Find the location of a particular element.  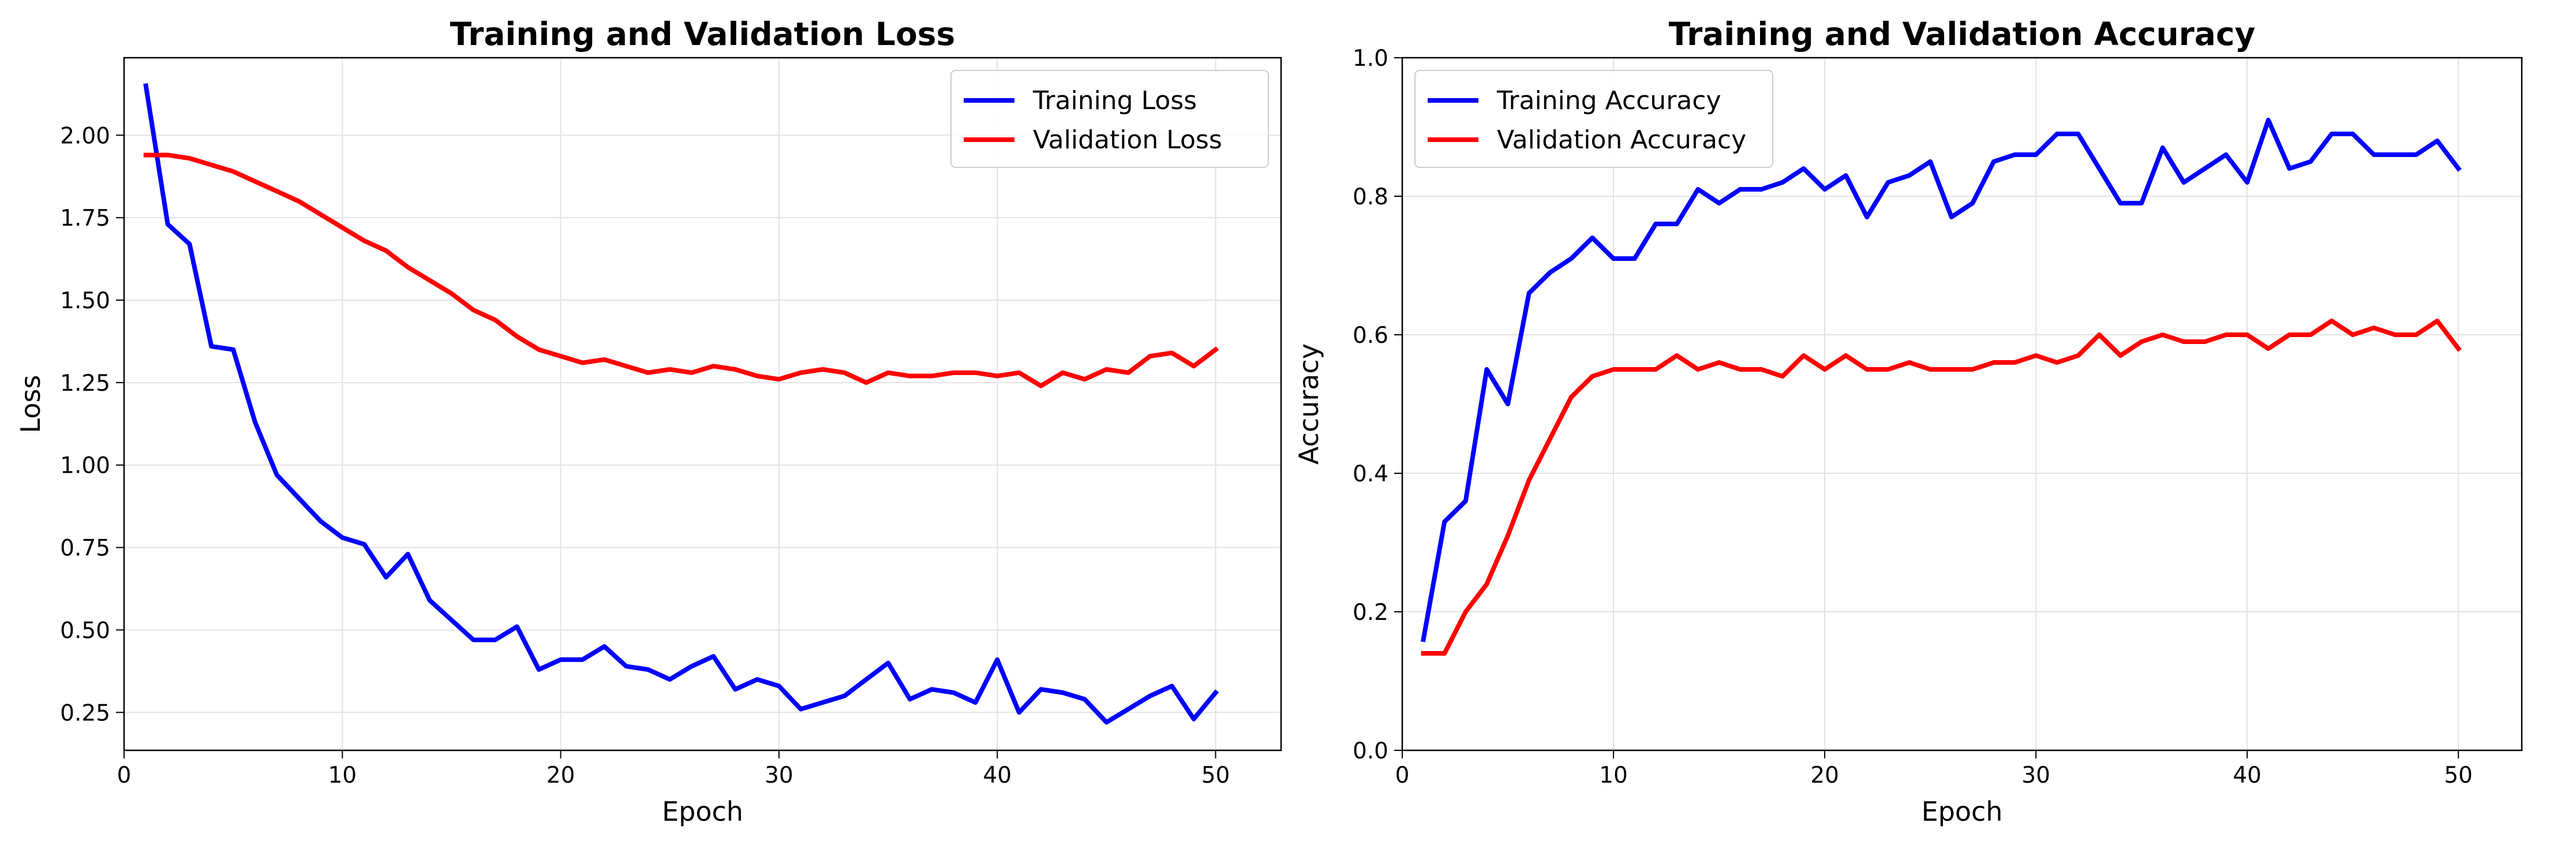

y-tick-label: 0.6 is located at coordinates (1370, 336).